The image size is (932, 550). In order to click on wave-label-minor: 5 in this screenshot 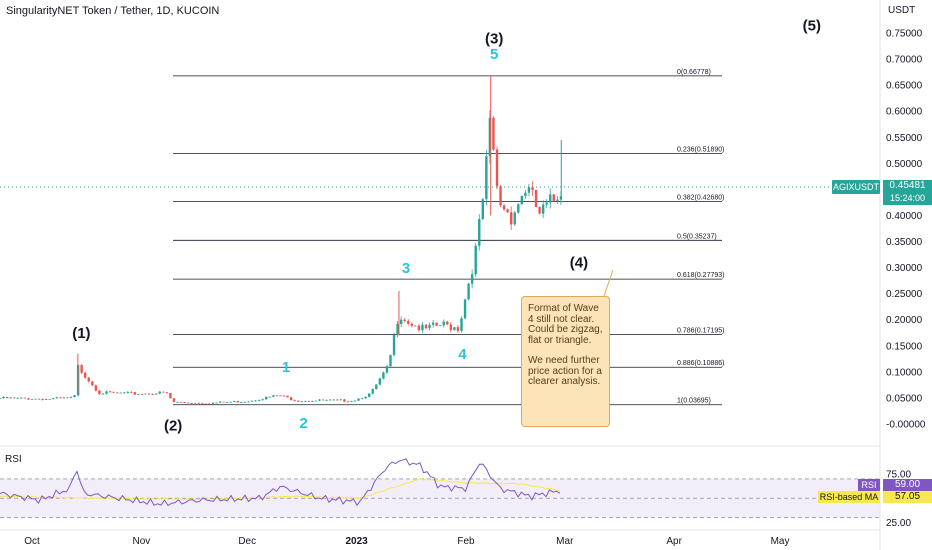, I will do `click(494, 54)`.